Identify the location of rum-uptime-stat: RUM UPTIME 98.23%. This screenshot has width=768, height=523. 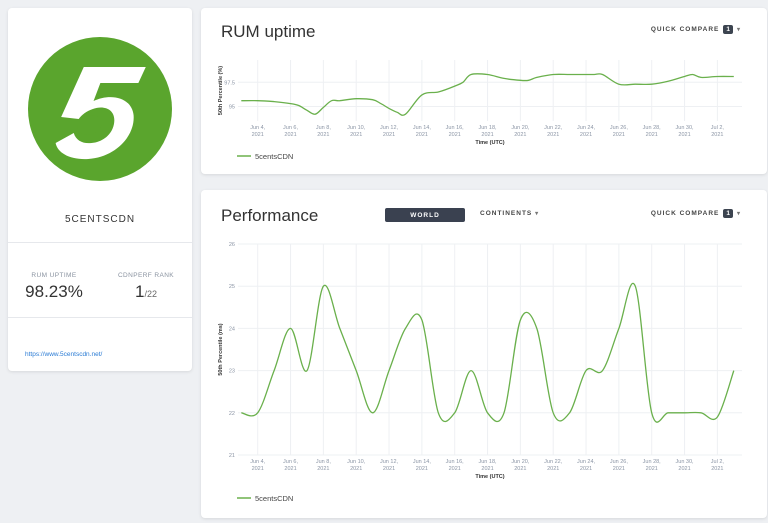
(54, 287).